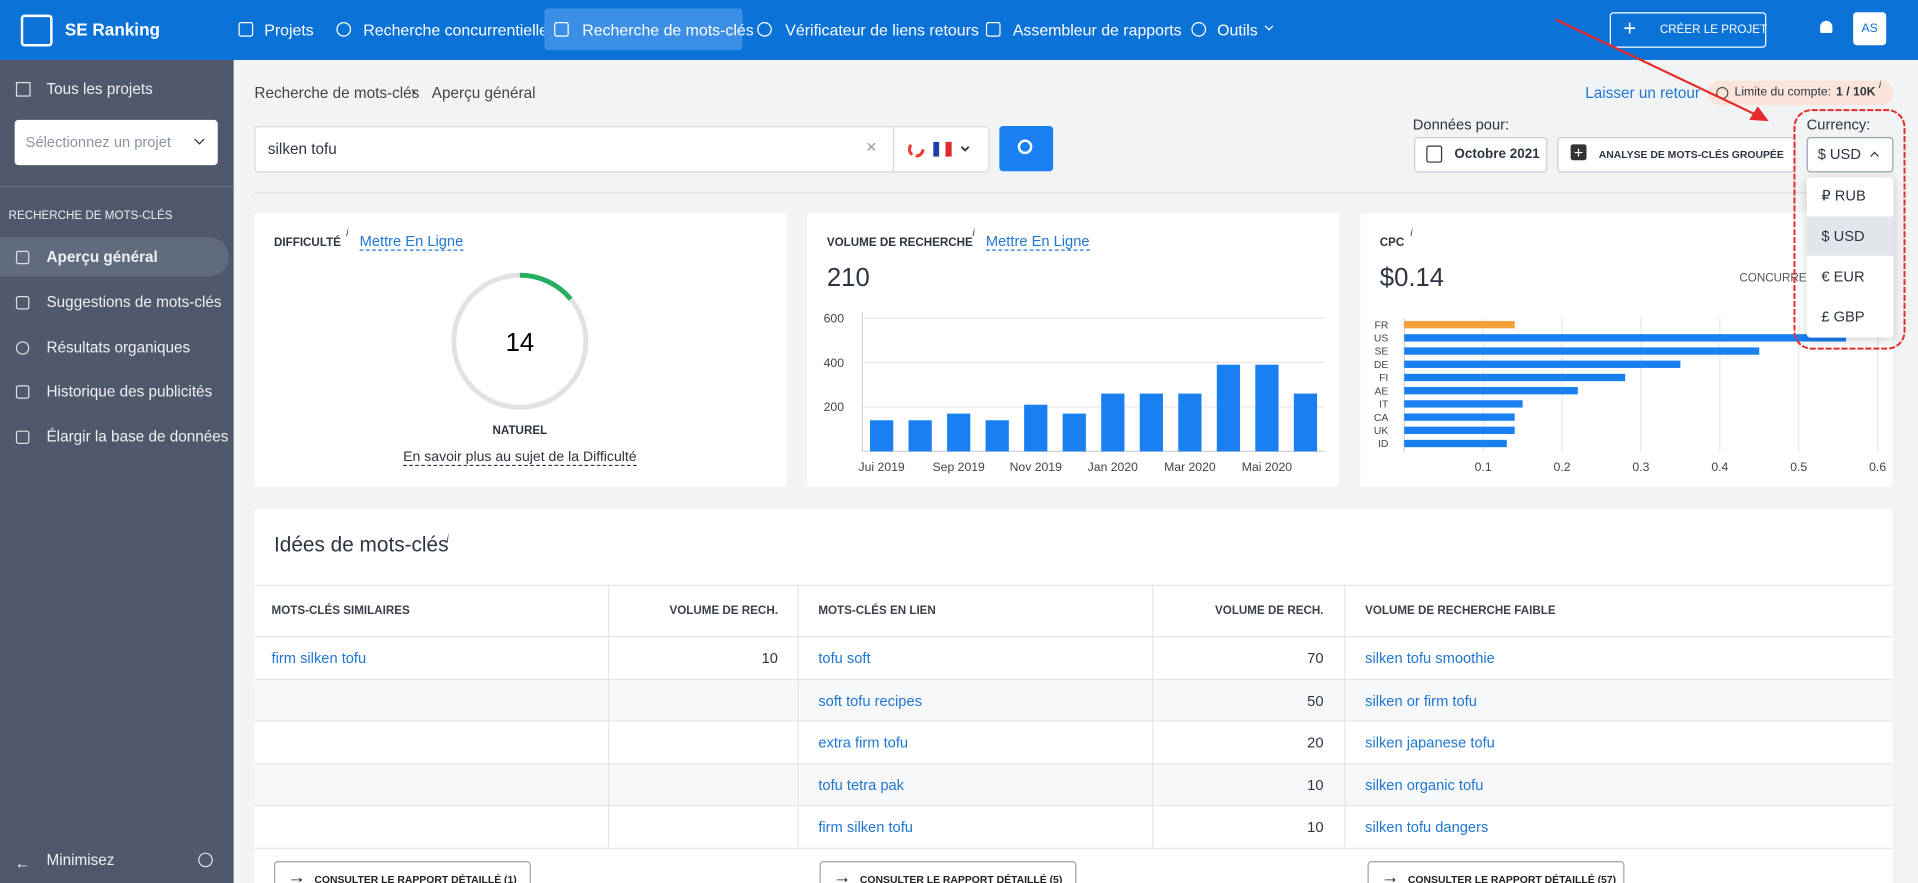  Describe the element at coordinates (948, 872) in the screenshot. I see `report-button: → CONSULTER LE RAPPORT DÉTAILLÉ (5)` at that location.